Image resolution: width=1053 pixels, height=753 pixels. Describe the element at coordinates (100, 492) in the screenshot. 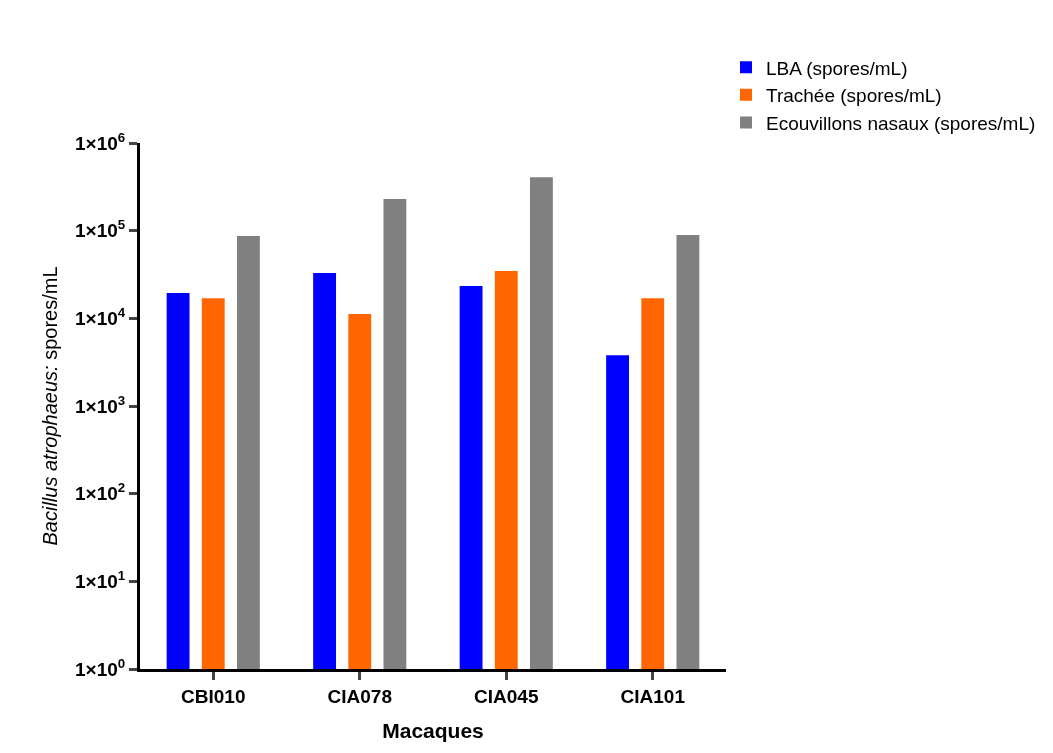

I see `y-tick-label: 1×10$^{2}$` at that location.